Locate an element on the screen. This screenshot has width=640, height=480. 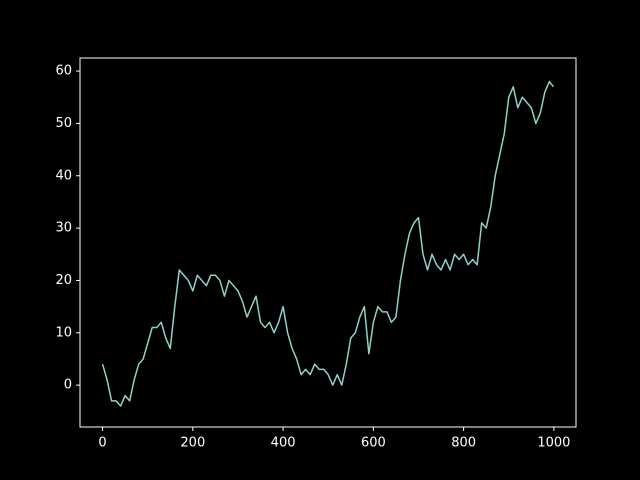
y-tick-label: 10 is located at coordinates (63, 332).